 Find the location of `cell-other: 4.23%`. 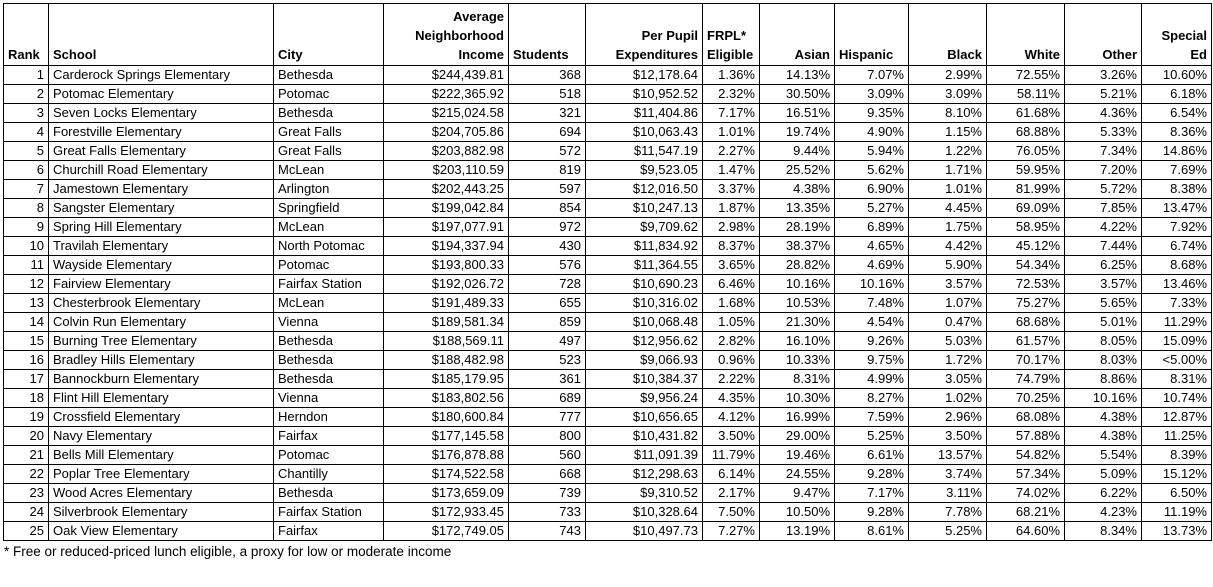

cell-other: 4.23% is located at coordinates (1103, 512).